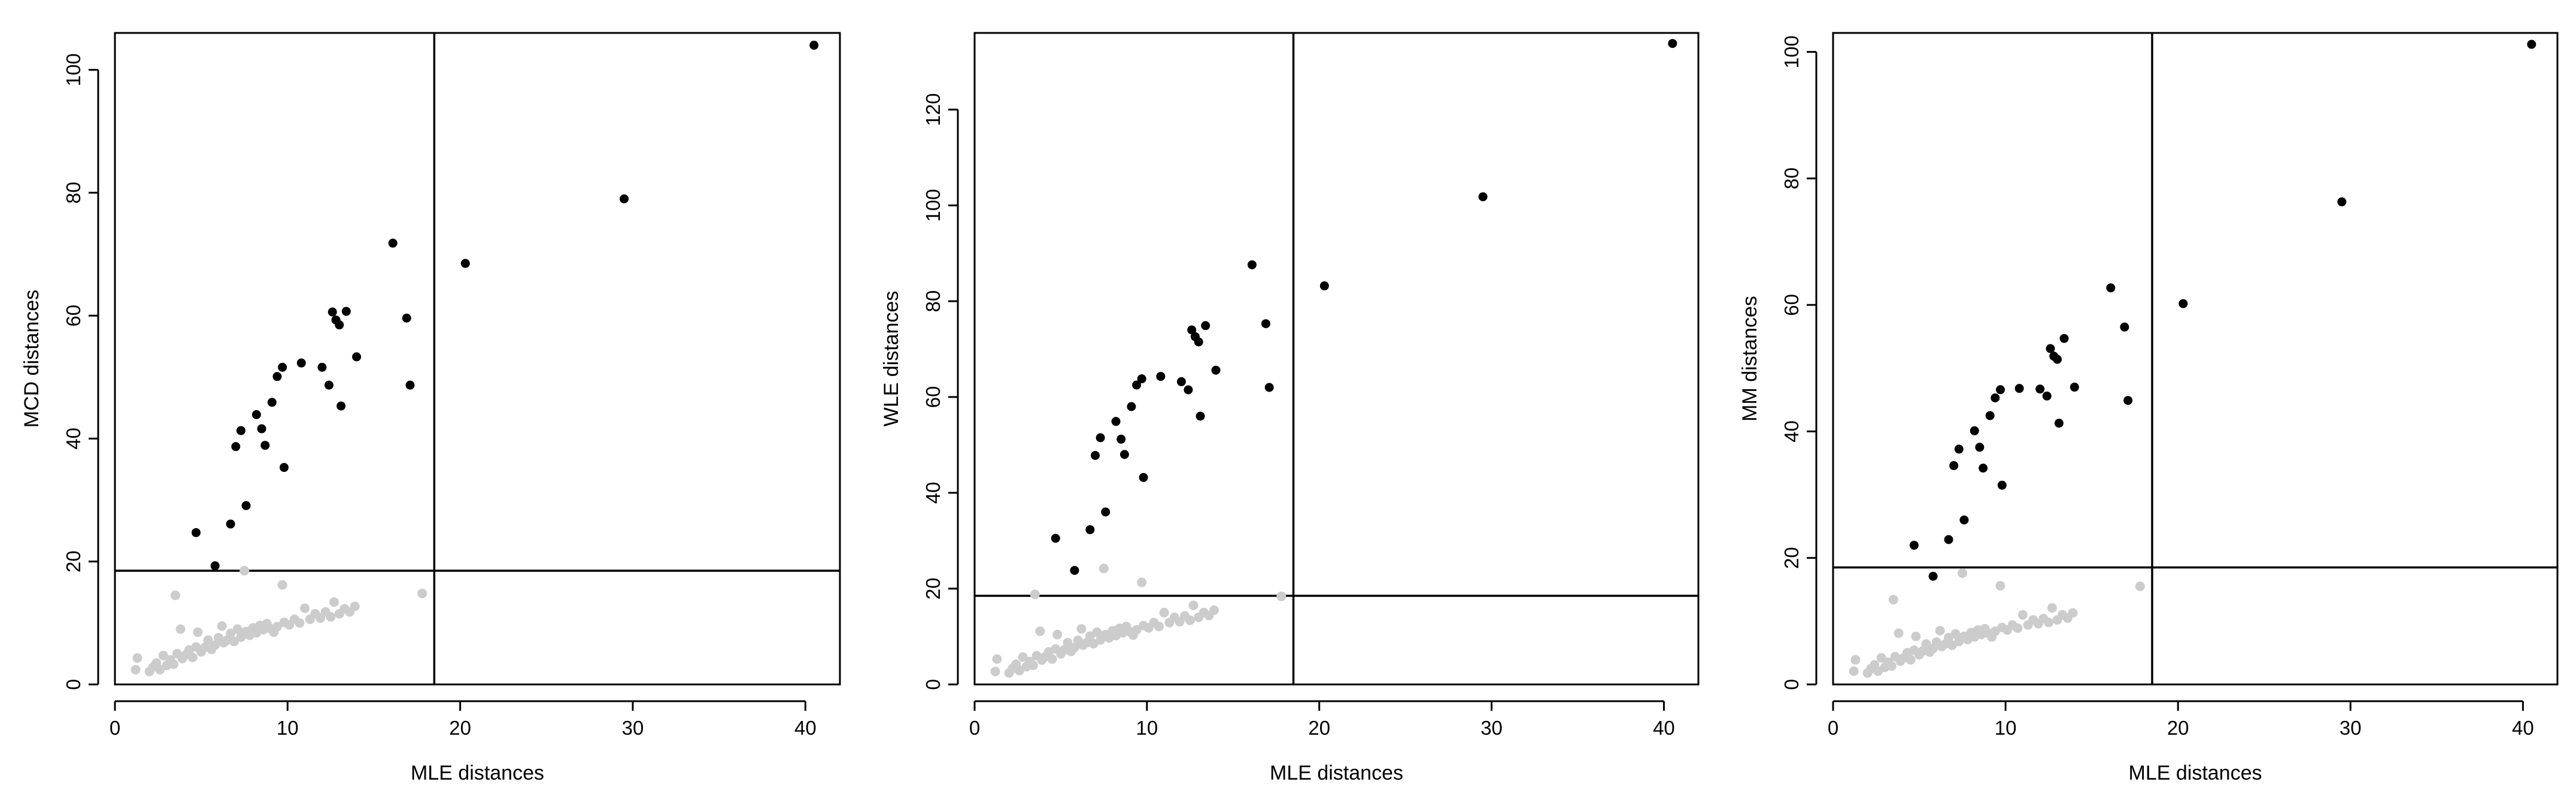  Describe the element at coordinates (805, 728) in the screenshot. I see `panel-mcd-x-tick-label: 40` at that location.